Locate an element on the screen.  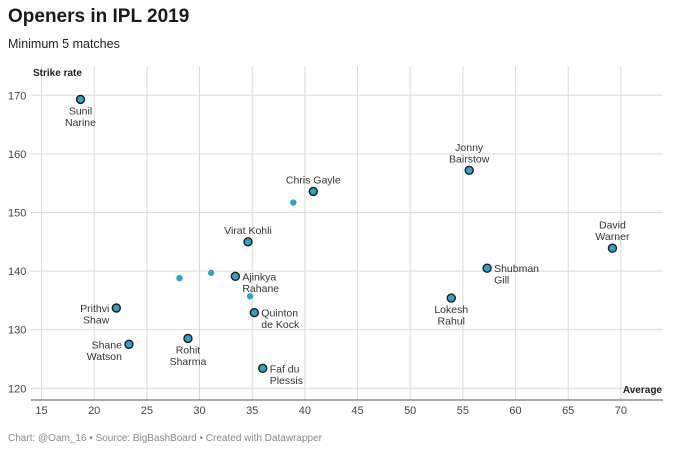
data-point-label: Quinton de Kock is located at coordinates (280, 320).